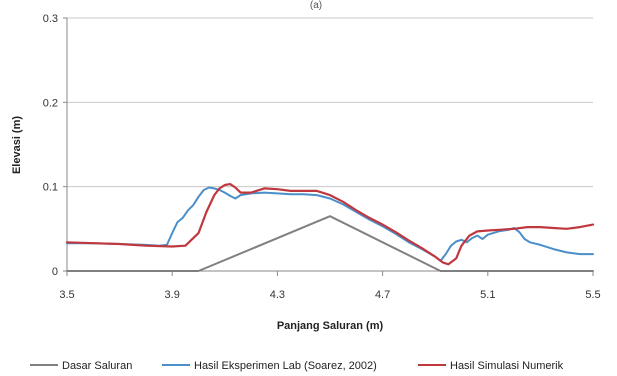 The height and width of the screenshot is (376, 617). What do you see at coordinates (316, 5) in the screenshot?
I see `chart-top-marker: (a)` at bounding box center [316, 5].